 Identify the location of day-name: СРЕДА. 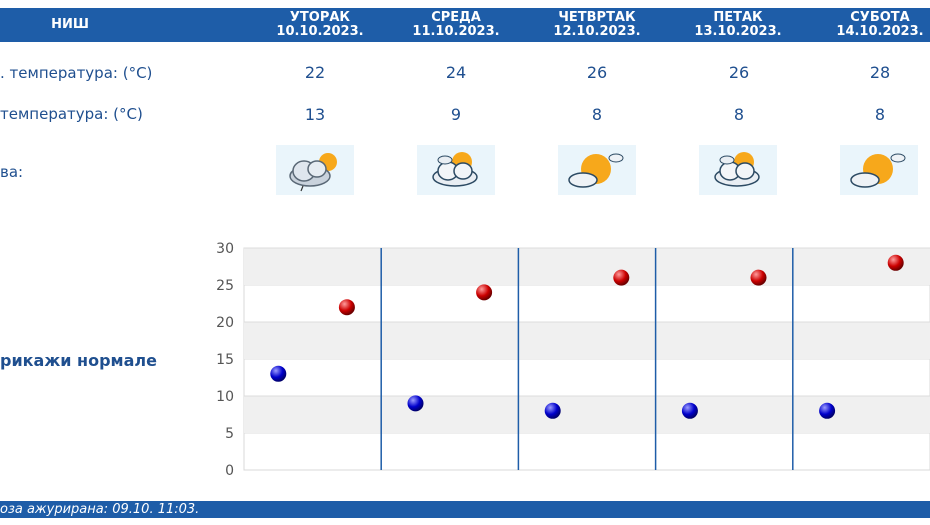
(456, 17).